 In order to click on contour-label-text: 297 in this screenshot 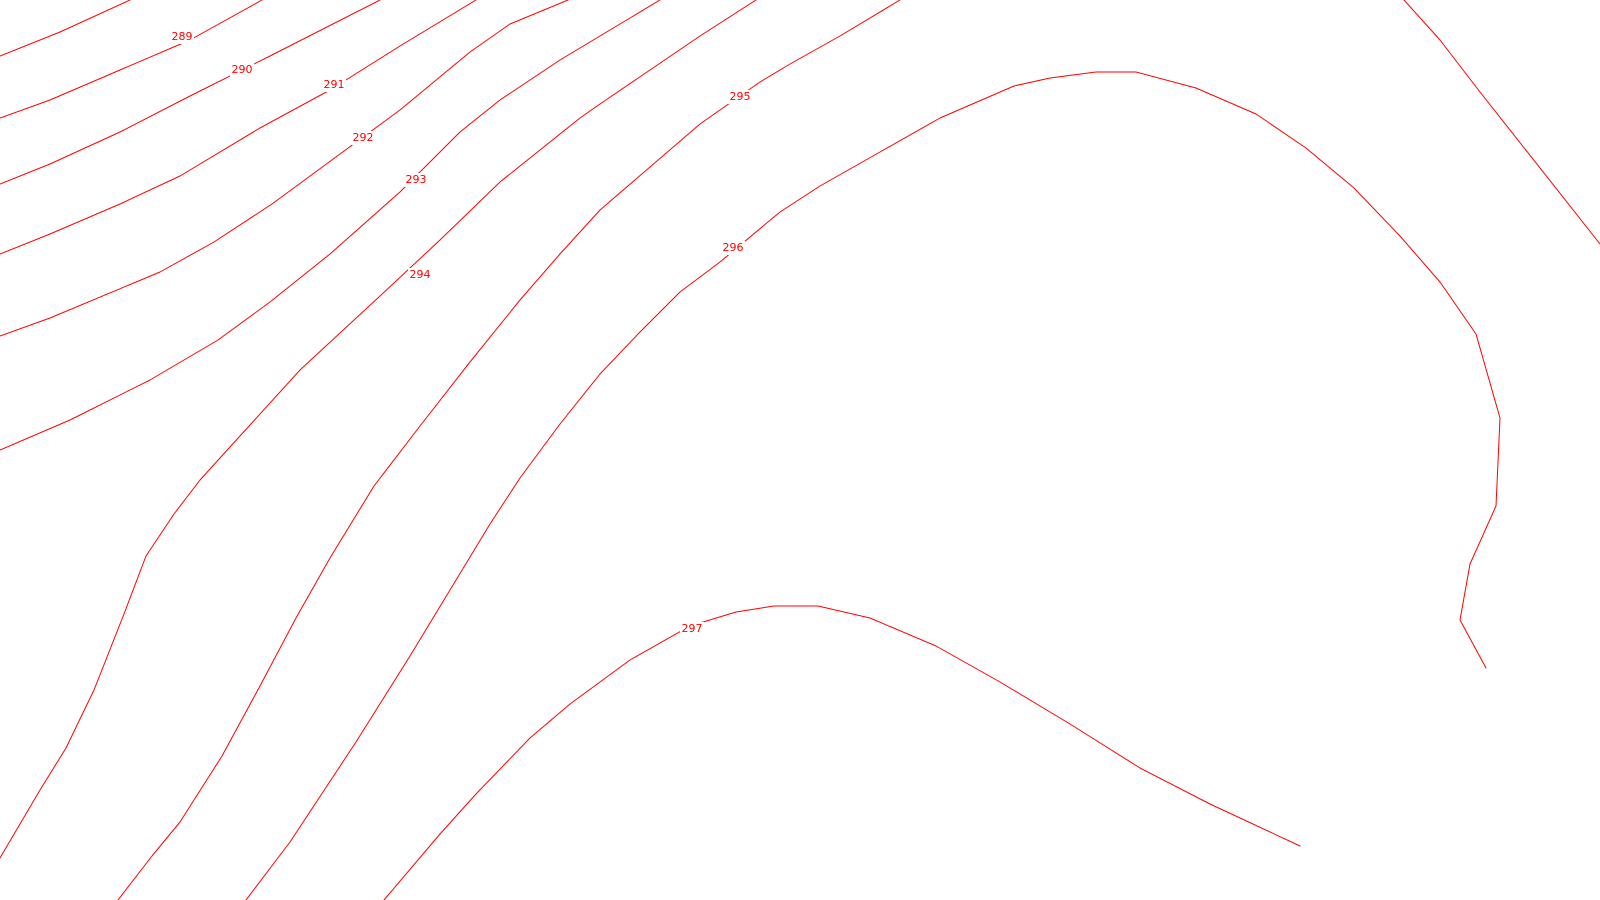, I will do `click(692, 628)`.